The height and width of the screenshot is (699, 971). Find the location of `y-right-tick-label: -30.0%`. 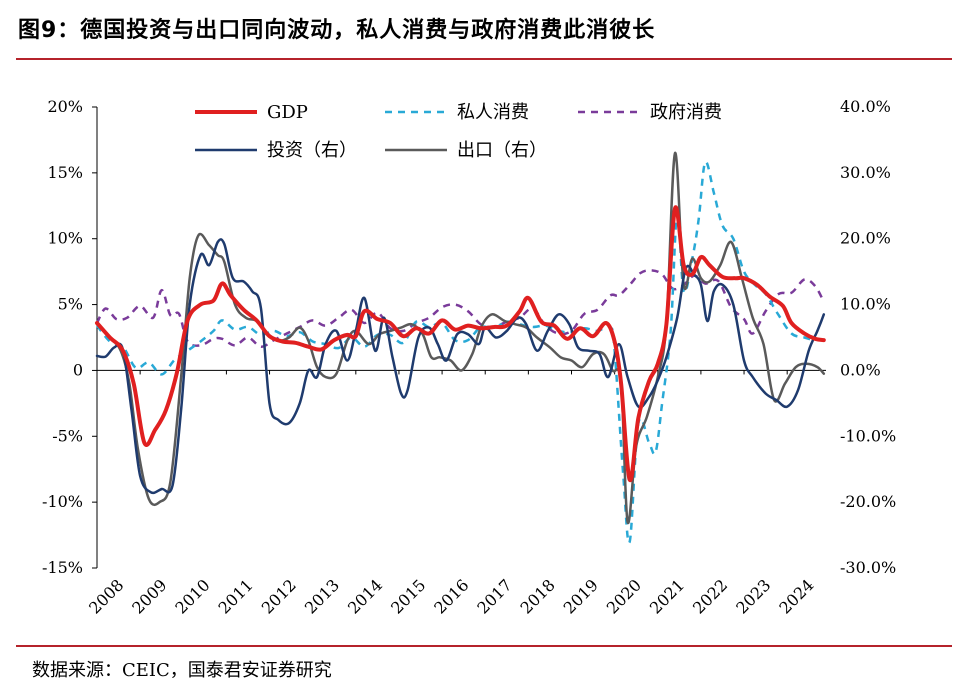

y-right-tick-label: -30.0% is located at coordinates (868, 567).